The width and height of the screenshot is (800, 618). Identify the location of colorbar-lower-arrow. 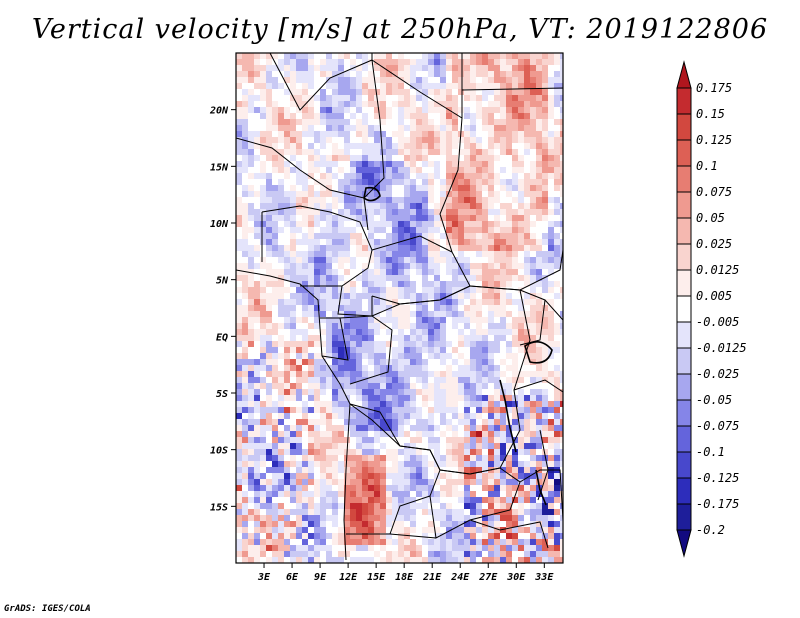
(684, 543).